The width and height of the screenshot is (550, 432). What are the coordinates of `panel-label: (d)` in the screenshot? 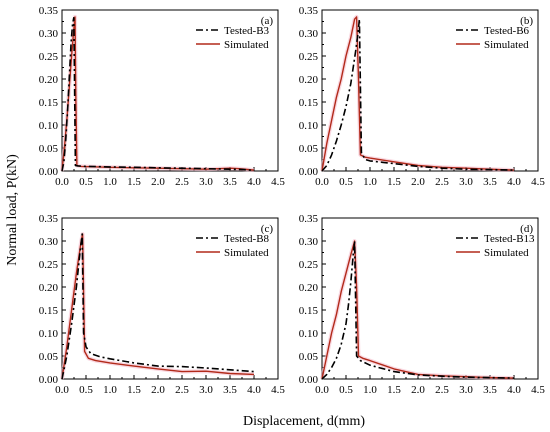 It's located at (526, 229).